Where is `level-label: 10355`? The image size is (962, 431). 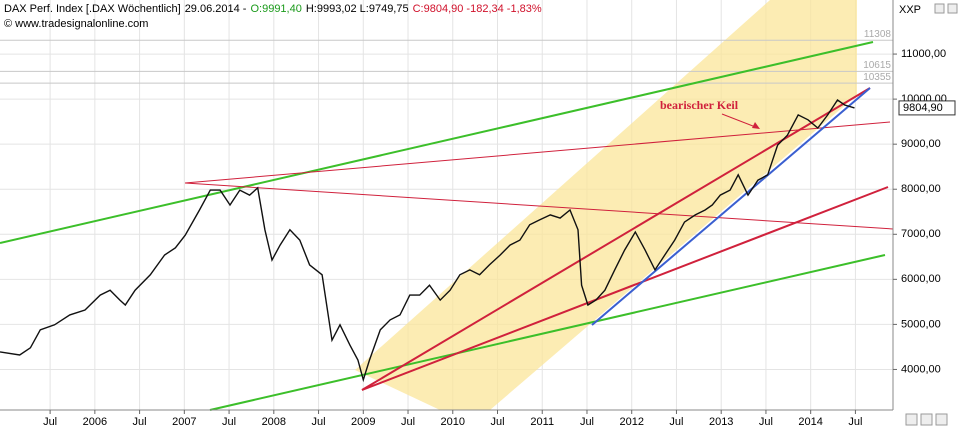
level-label: 10355 is located at coordinates (877, 77).